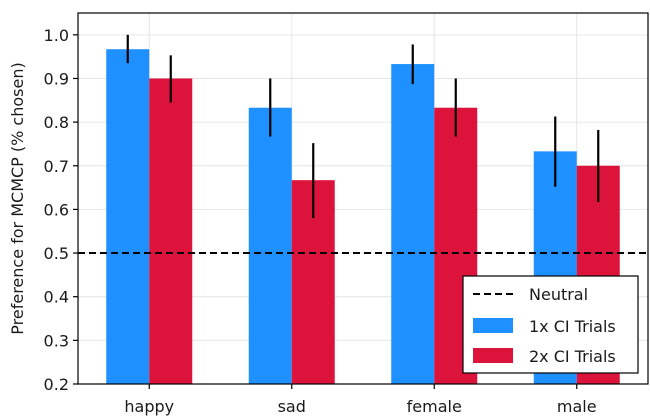 This screenshot has height=417, width=650. Describe the element at coordinates (56, 340) in the screenshot. I see `y-tick-label: 0.3` at that location.